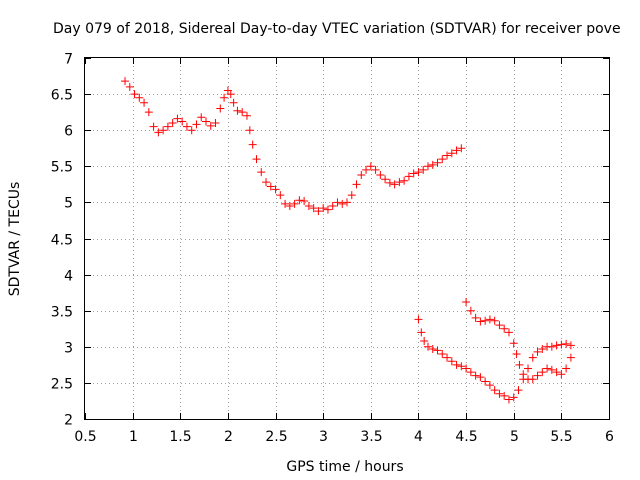 Image resolution: width=640 pixels, height=480 pixels. I want to click on x-tick-label: 6, so click(609, 437).